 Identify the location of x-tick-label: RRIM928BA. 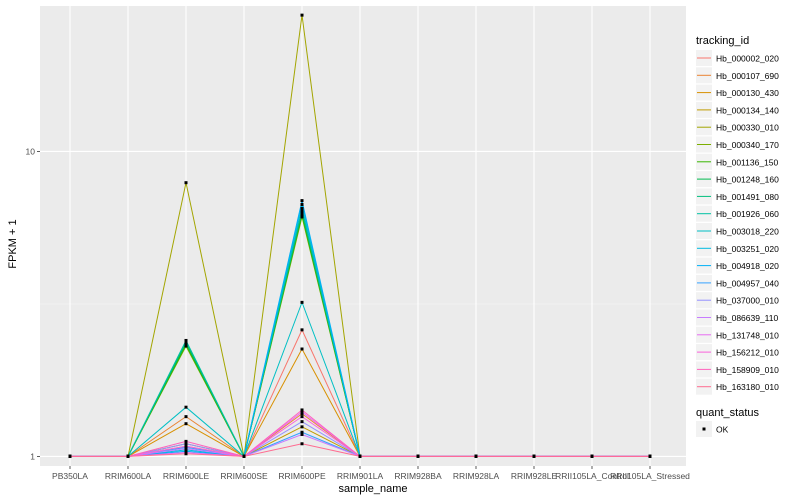
(418, 476).